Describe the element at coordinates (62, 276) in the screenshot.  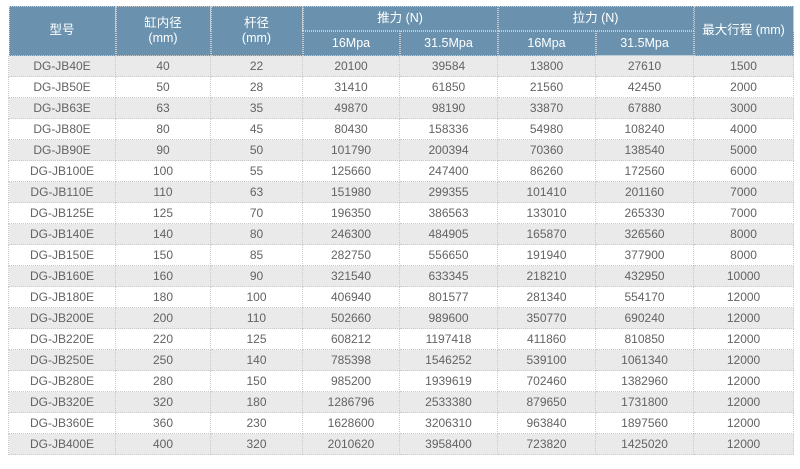
I see `cell-model: DG-JB160E` at that location.